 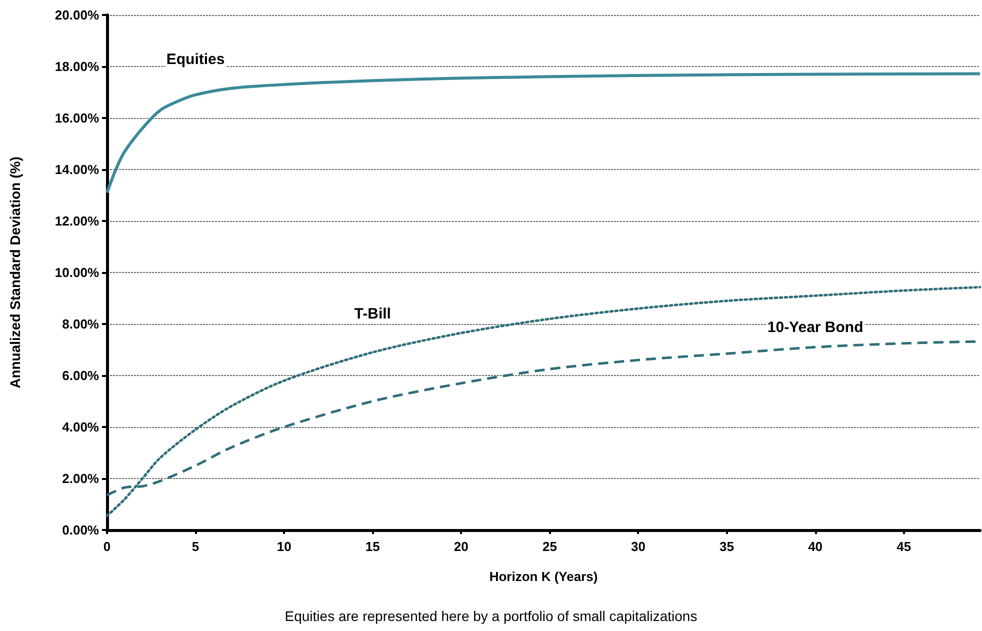 I want to click on x-tick-label: 45, so click(x=904, y=546).